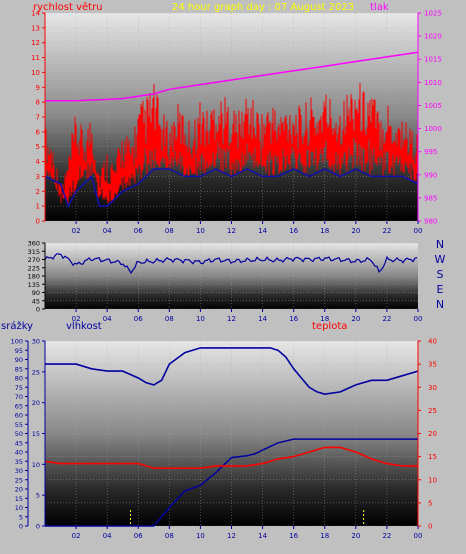  What do you see at coordinates (19, 443) in the screenshot?
I see `rain-tick-label: 45` at bounding box center [19, 443].